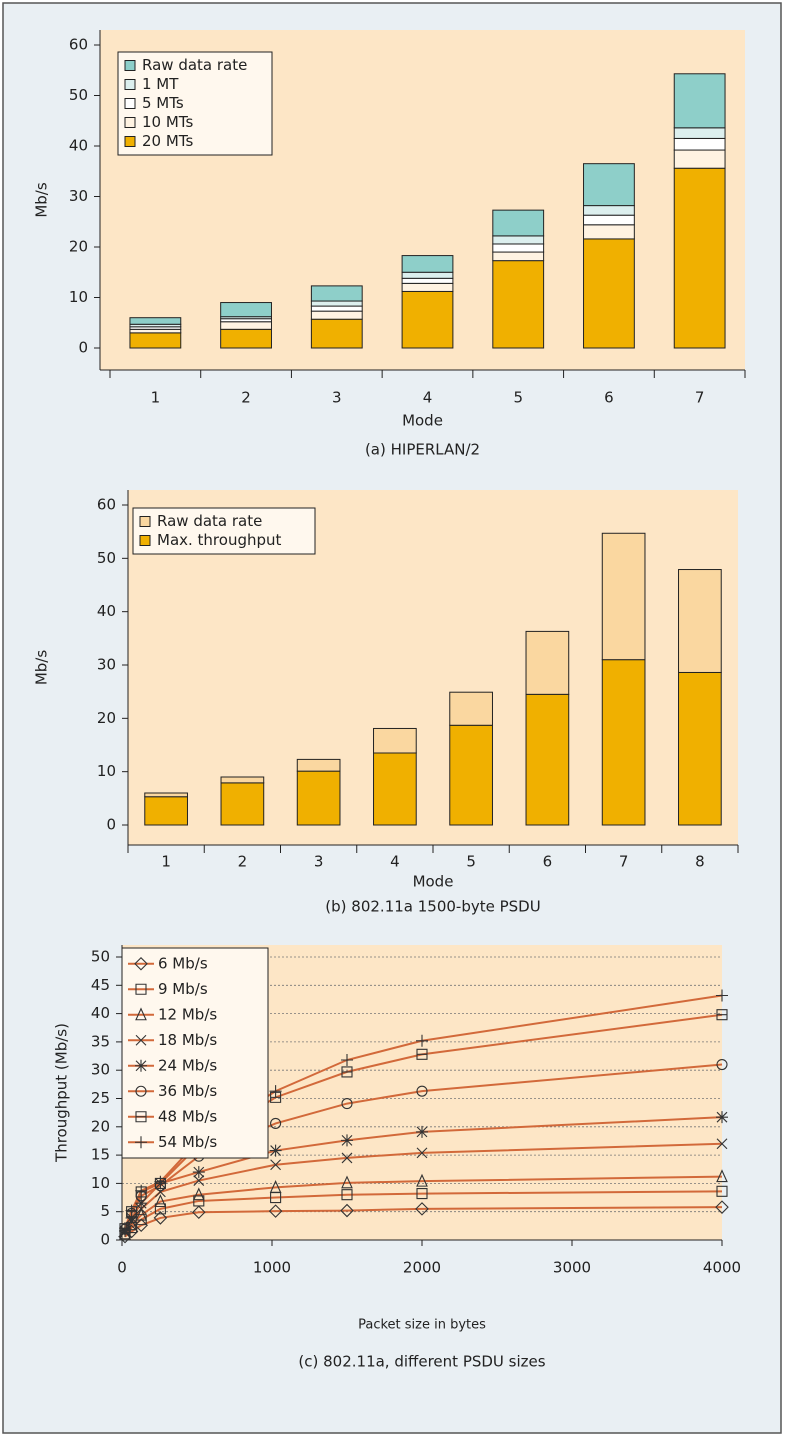 Image resolution: width=785 pixels, height=1437 pixels. I want to click on y-tick-label: 25, so click(100, 1098).